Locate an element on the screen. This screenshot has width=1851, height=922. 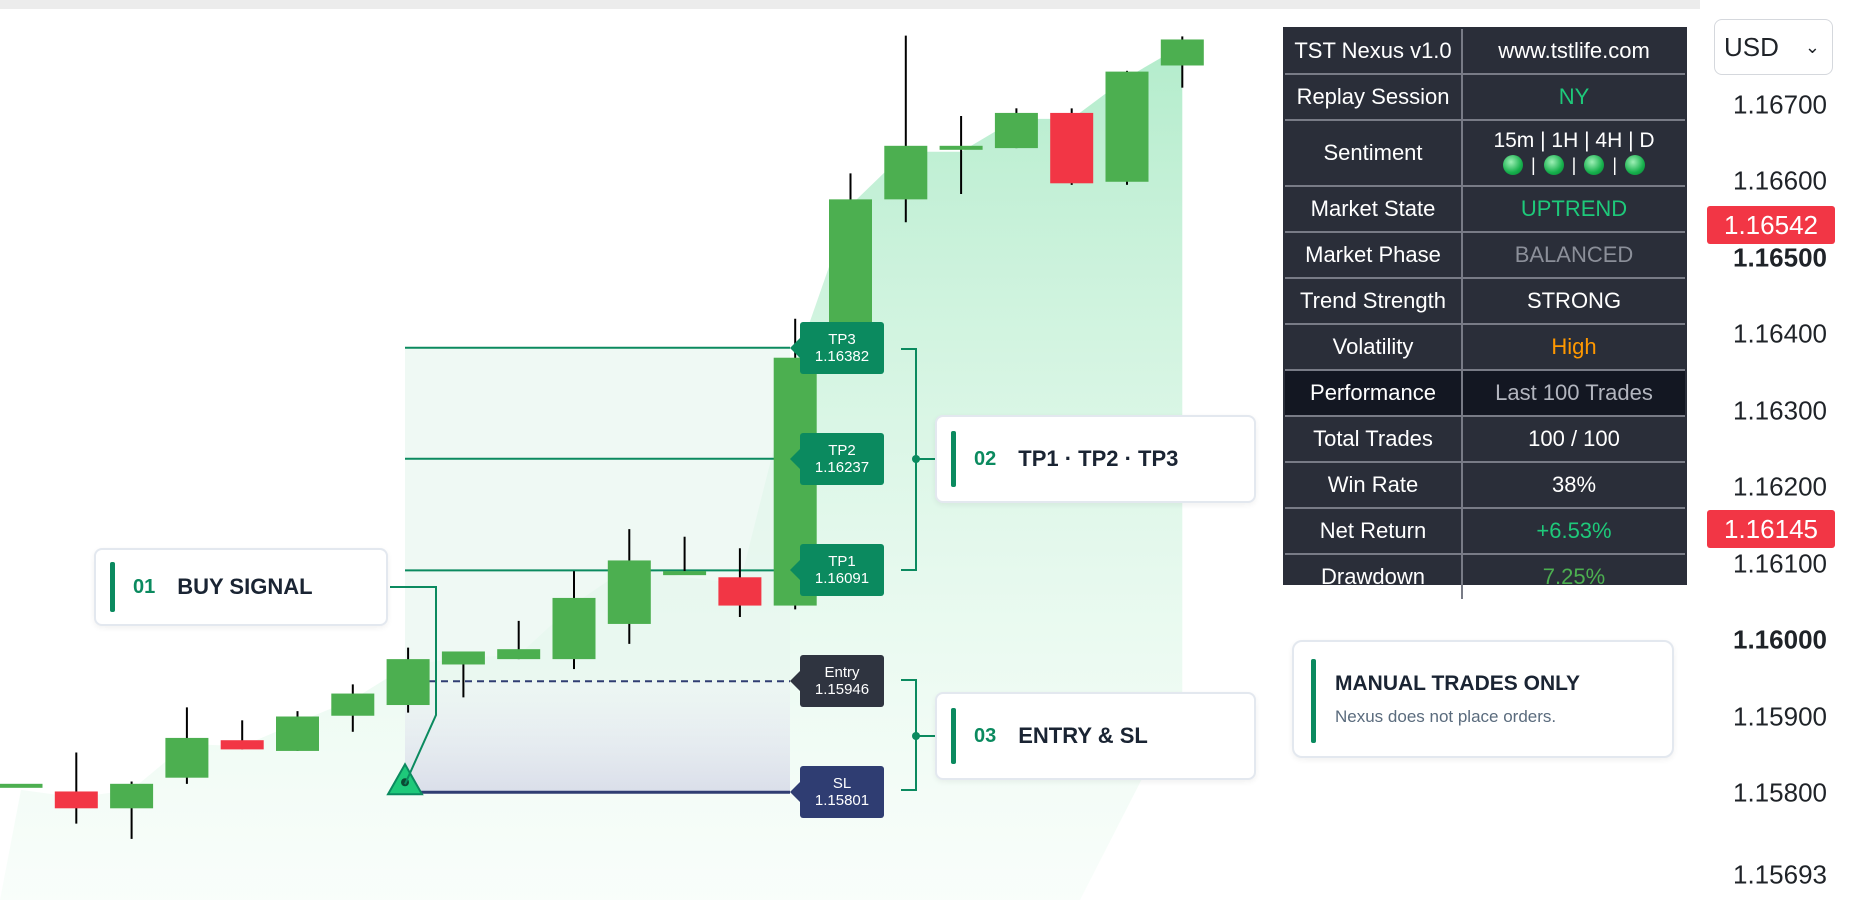
table-row: Net Return +6.53% is located at coordinates (1485, 532).